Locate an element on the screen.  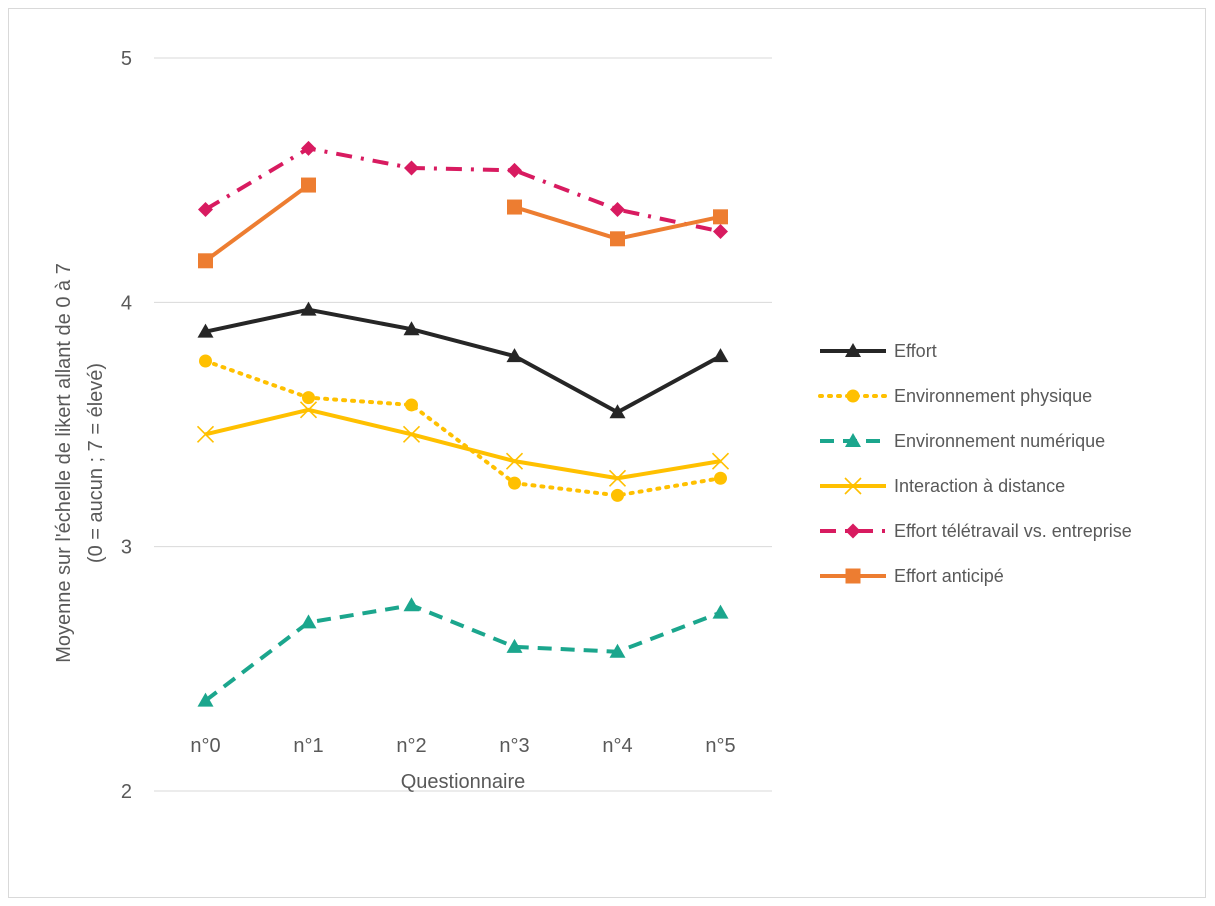
legend-label: Effort télétravail vs. entreprise is located at coordinates (1013, 531).